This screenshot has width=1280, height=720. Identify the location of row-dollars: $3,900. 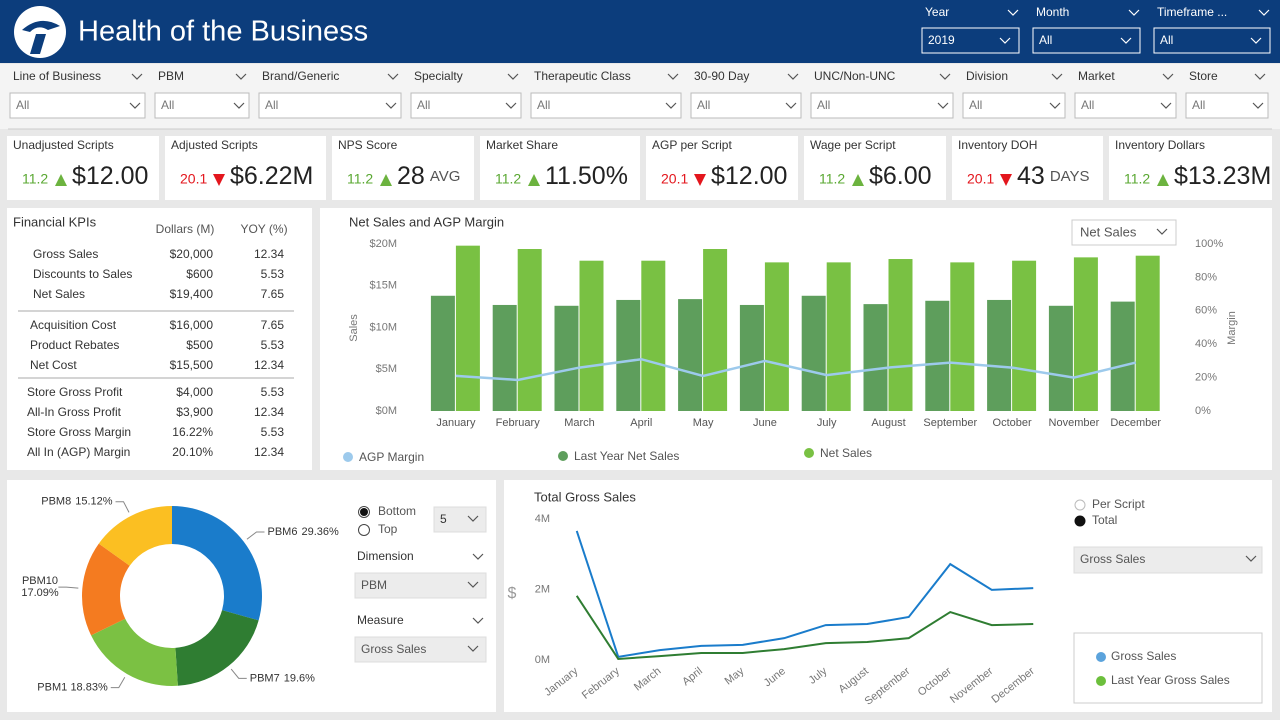
(194, 412).